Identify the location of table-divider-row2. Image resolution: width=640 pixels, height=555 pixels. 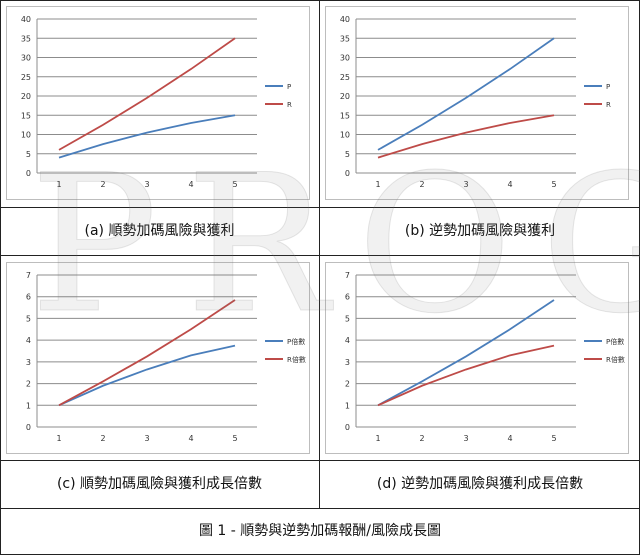
(320, 255).